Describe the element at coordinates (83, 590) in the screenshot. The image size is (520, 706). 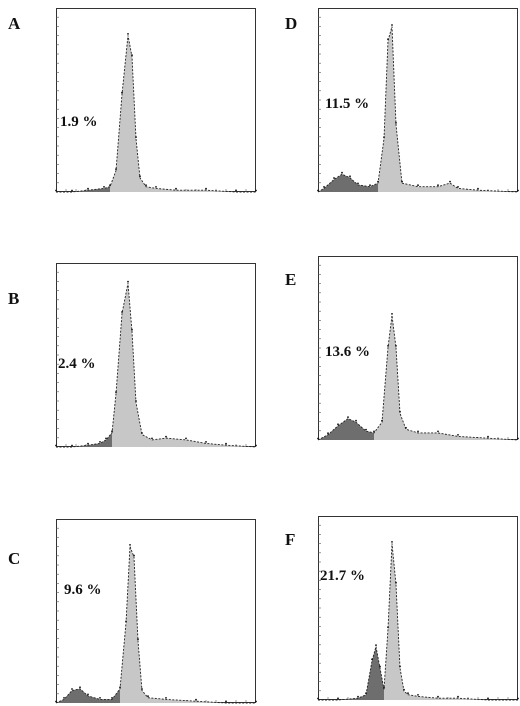
I see `percent-label-c: 9.6 %` at that location.